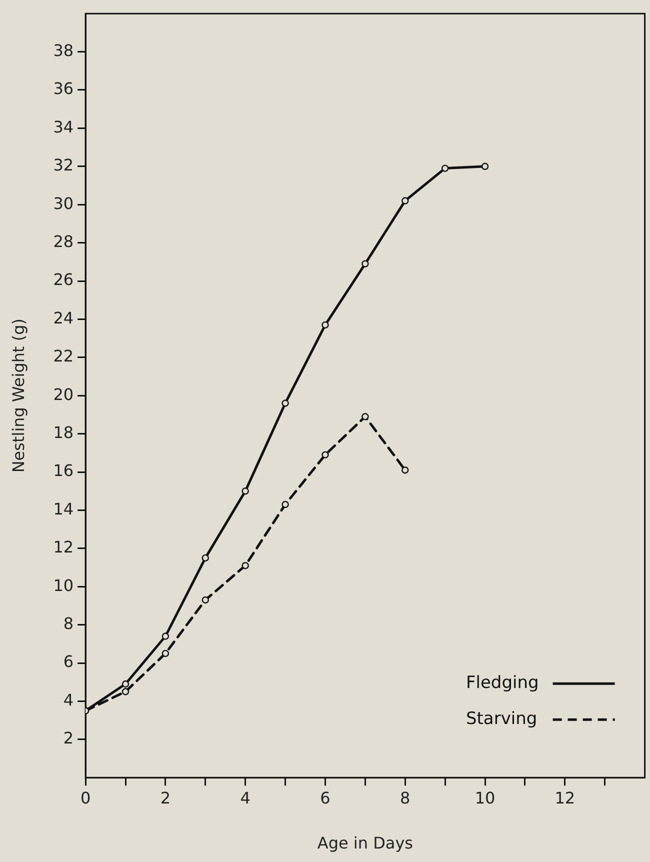  Describe the element at coordinates (63, 165) in the screenshot. I see `y-tick-label: 32` at that location.